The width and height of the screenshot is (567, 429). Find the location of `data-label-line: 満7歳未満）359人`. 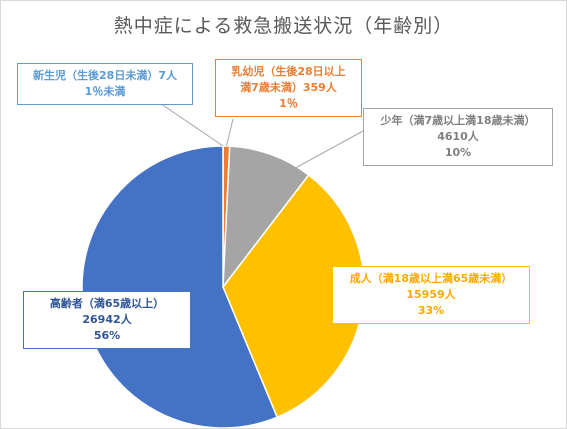

data-label-line: 満7歳未満）359人 is located at coordinates (288, 87).